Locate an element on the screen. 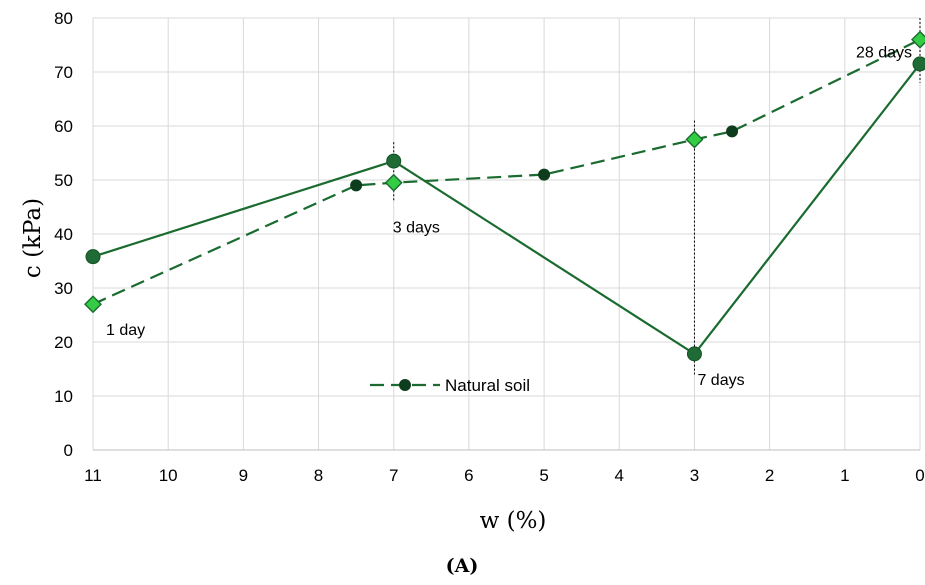 The height and width of the screenshot is (585, 925). x-tick-label: 5 is located at coordinates (543, 475).